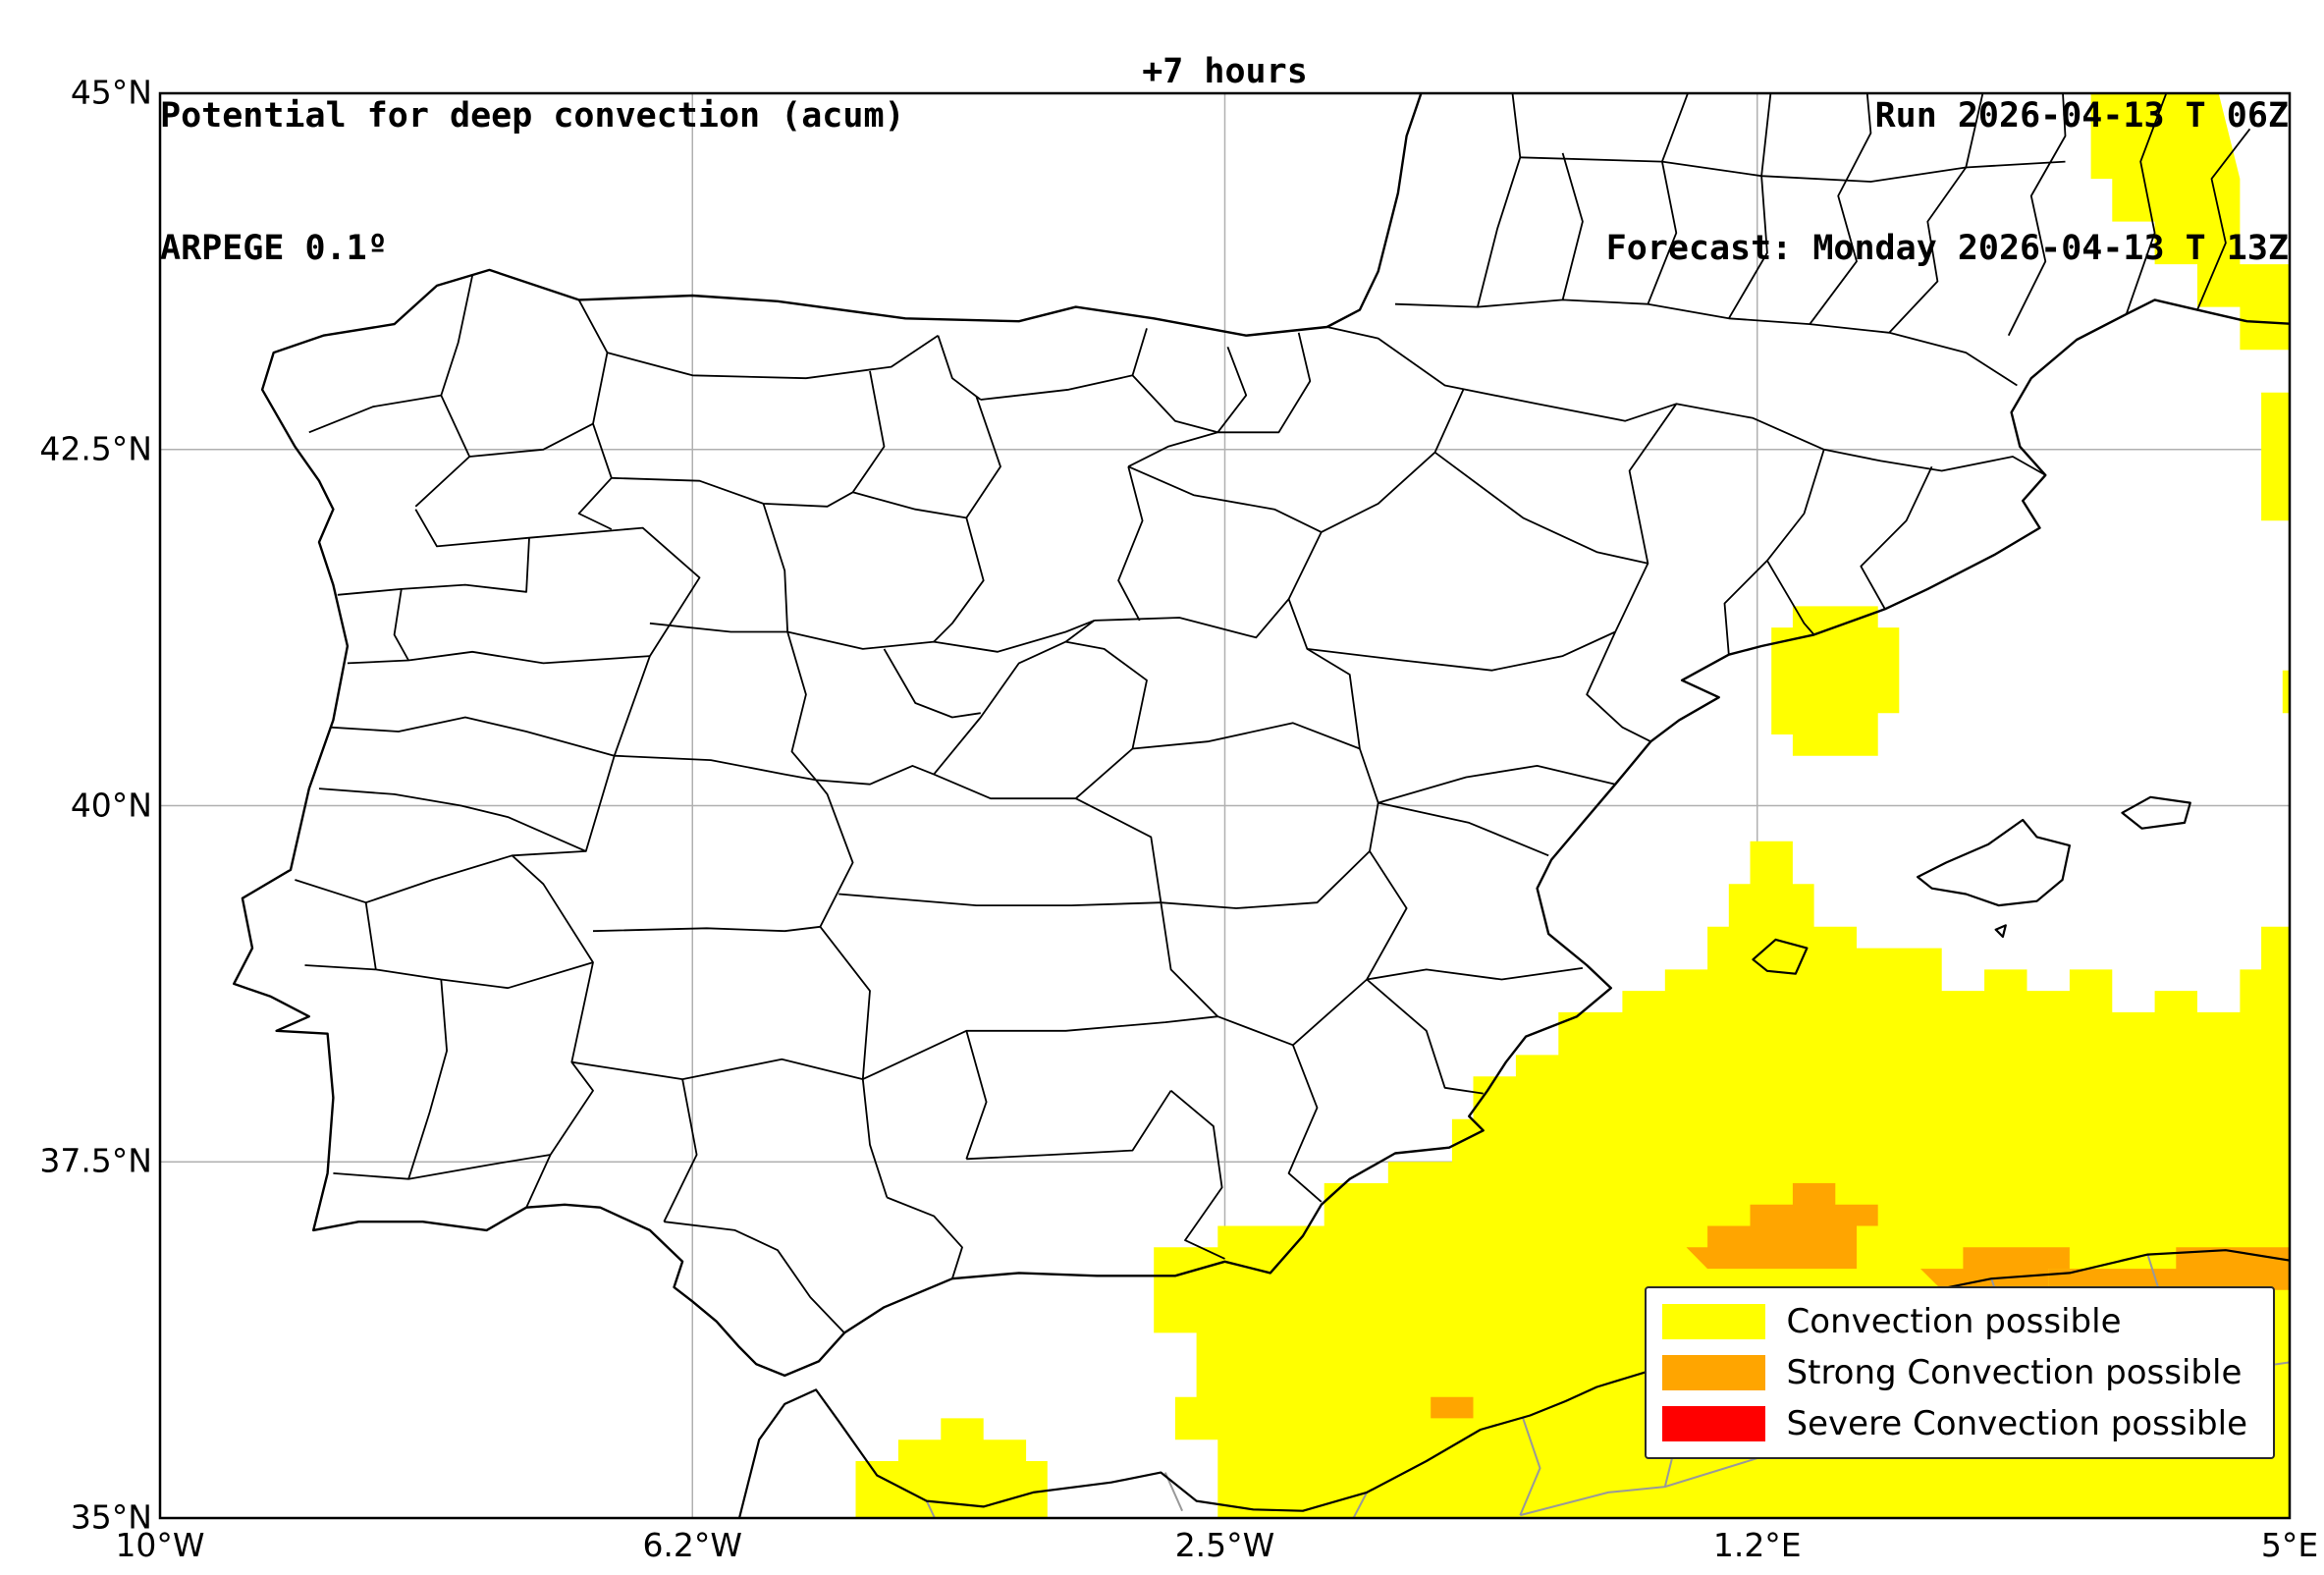 The image size is (2324, 1575). Describe the element at coordinates (1713, 1321) in the screenshot. I see `convection-possible-swatch` at that location.